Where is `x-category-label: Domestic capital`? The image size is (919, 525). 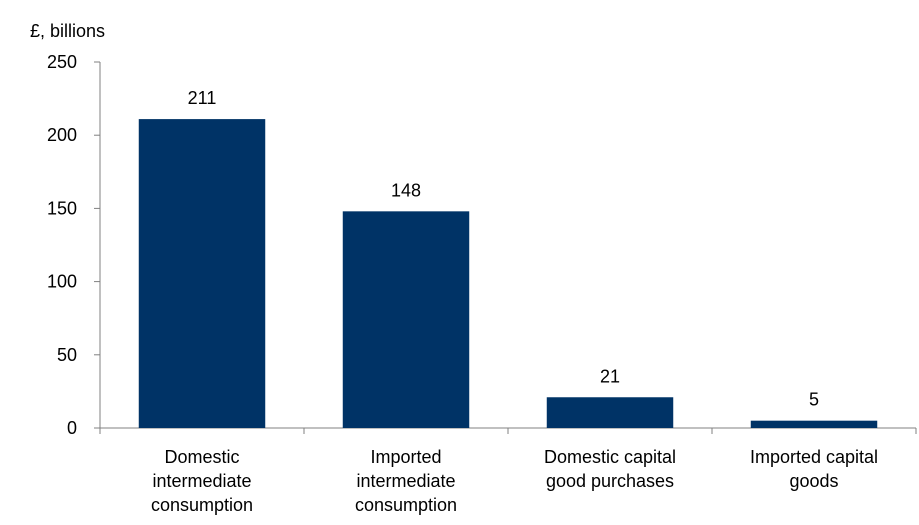
x-category-label: Domestic capital is located at coordinates (610, 457).